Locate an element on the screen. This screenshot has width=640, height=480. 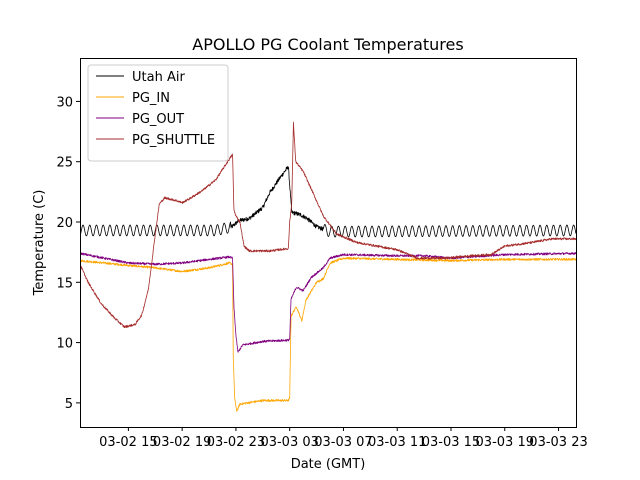
x-tick-label: 03-03 23 is located at coordinates (558, 442).